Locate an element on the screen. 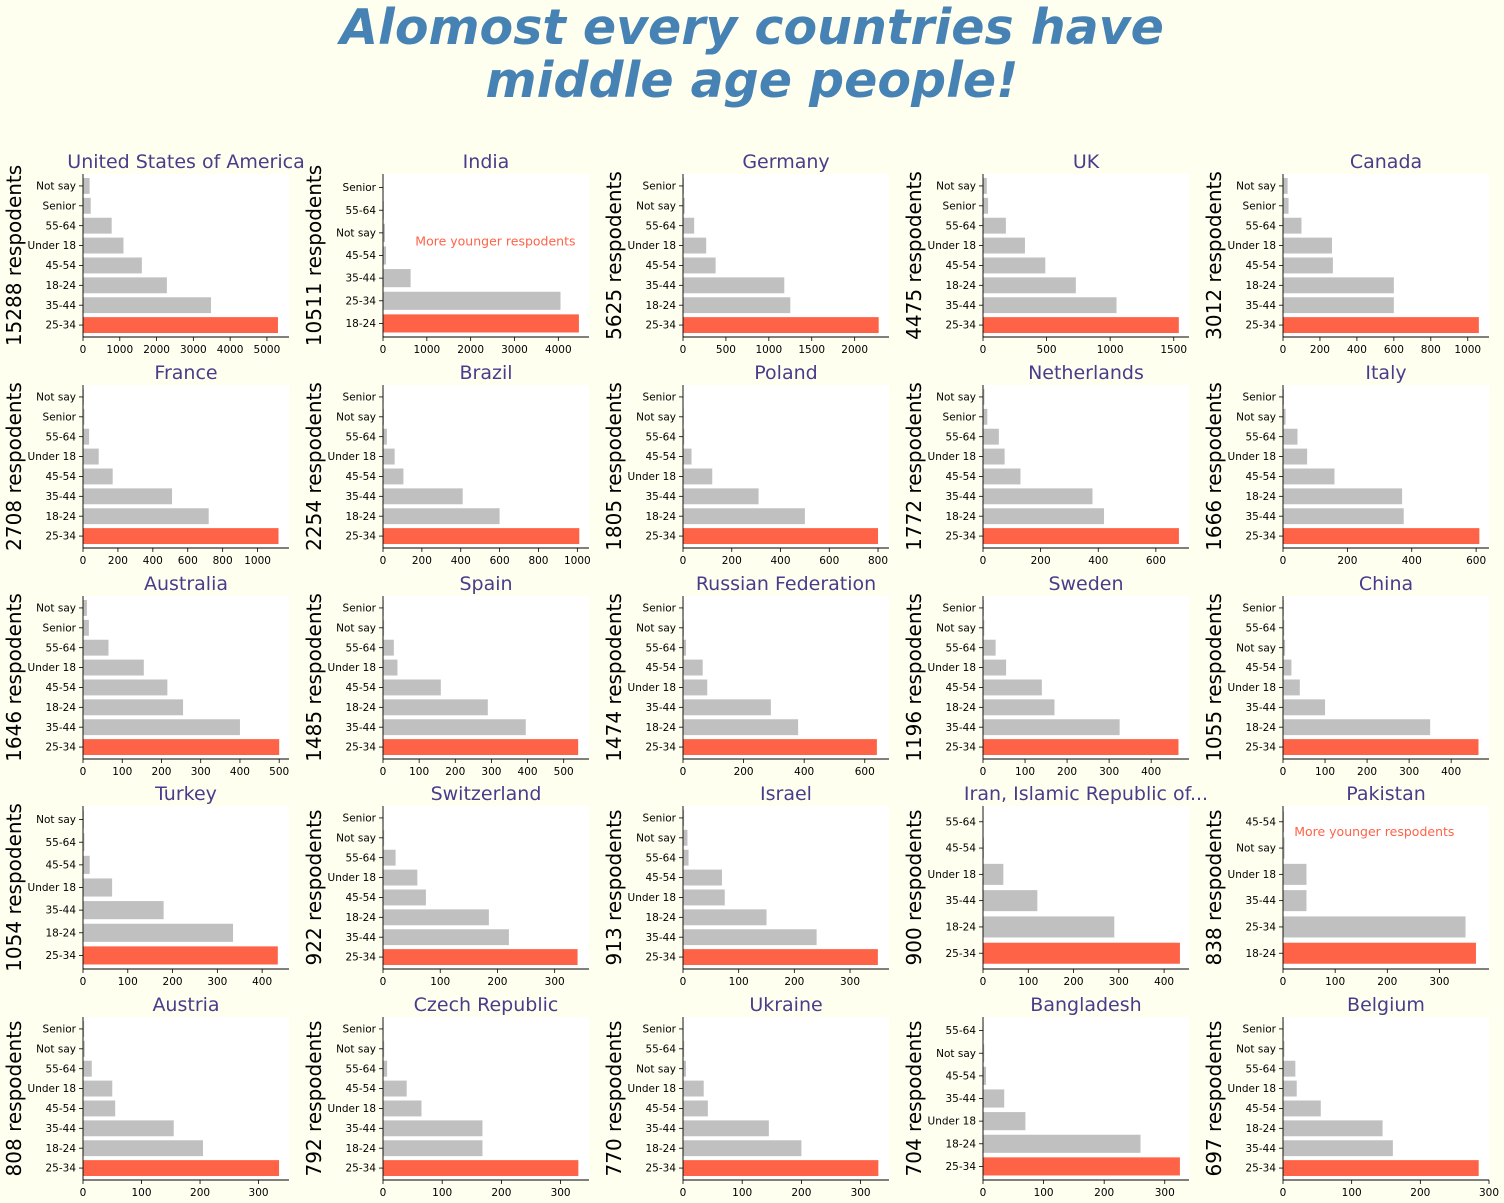 The height and width of the screenshot is (1203, 1504). y-axis-label: 4475 respodents is located at coordinates (914, 255).